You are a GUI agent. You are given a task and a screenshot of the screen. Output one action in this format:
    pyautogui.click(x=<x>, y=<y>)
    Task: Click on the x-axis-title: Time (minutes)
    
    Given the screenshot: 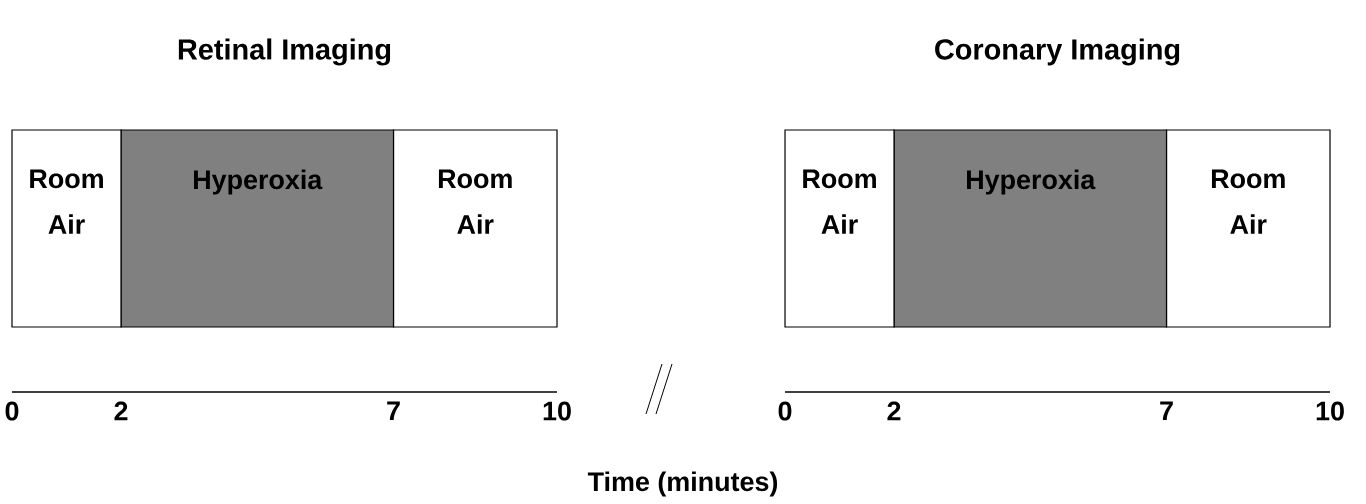 What is the action you would take?
    pyautogui.click(x=682, y=484)
    